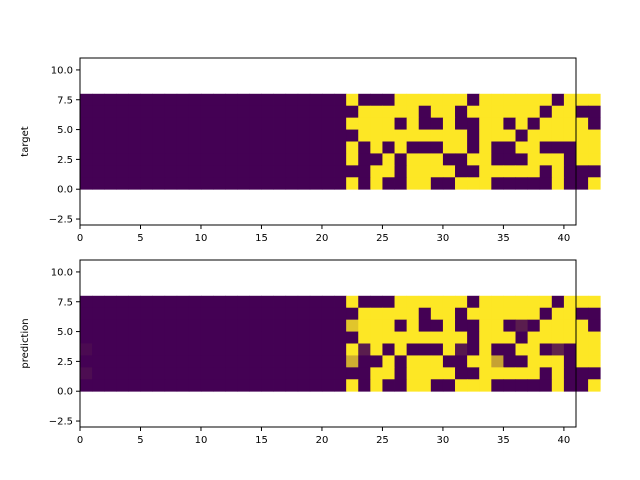 The width and height of the screenshot is (640, 480). What do you see at coordinates (62, 70) in the screenshot?
I see `y-tick-label: 10.0` at bounding box center [62, 70].